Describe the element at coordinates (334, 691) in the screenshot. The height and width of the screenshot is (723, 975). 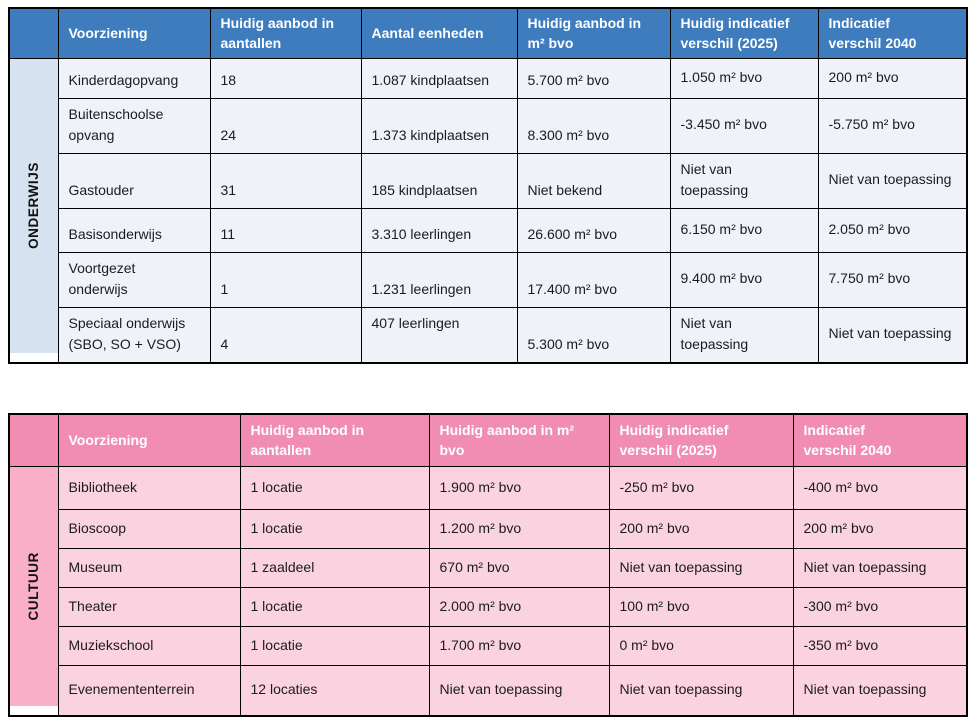
I see `table-cell: 12 locaties` at that location.